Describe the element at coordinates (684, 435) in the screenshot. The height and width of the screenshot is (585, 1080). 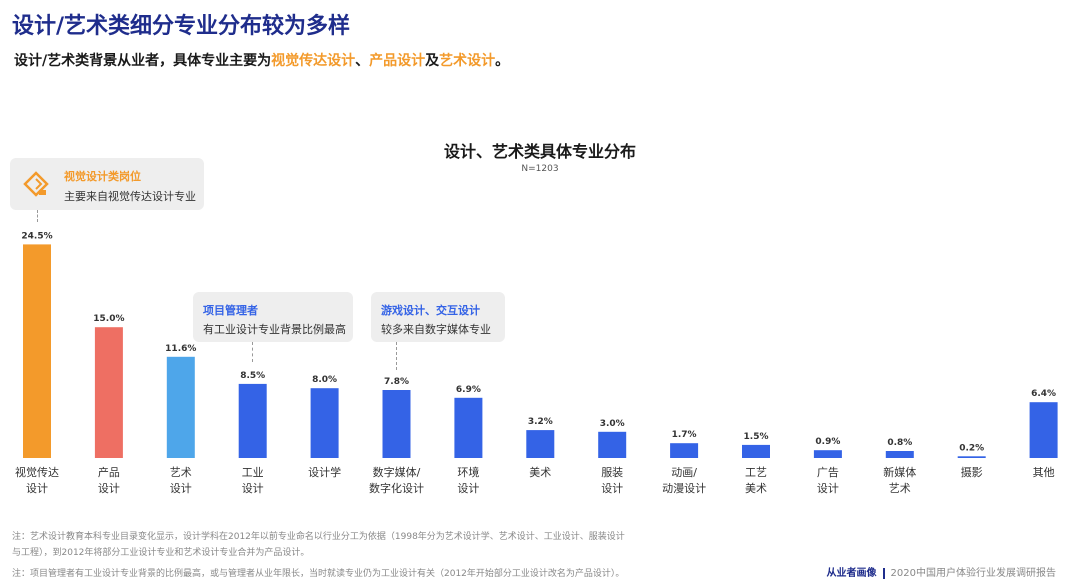
I see `bar-value-label-9: 1.7%` at that location.